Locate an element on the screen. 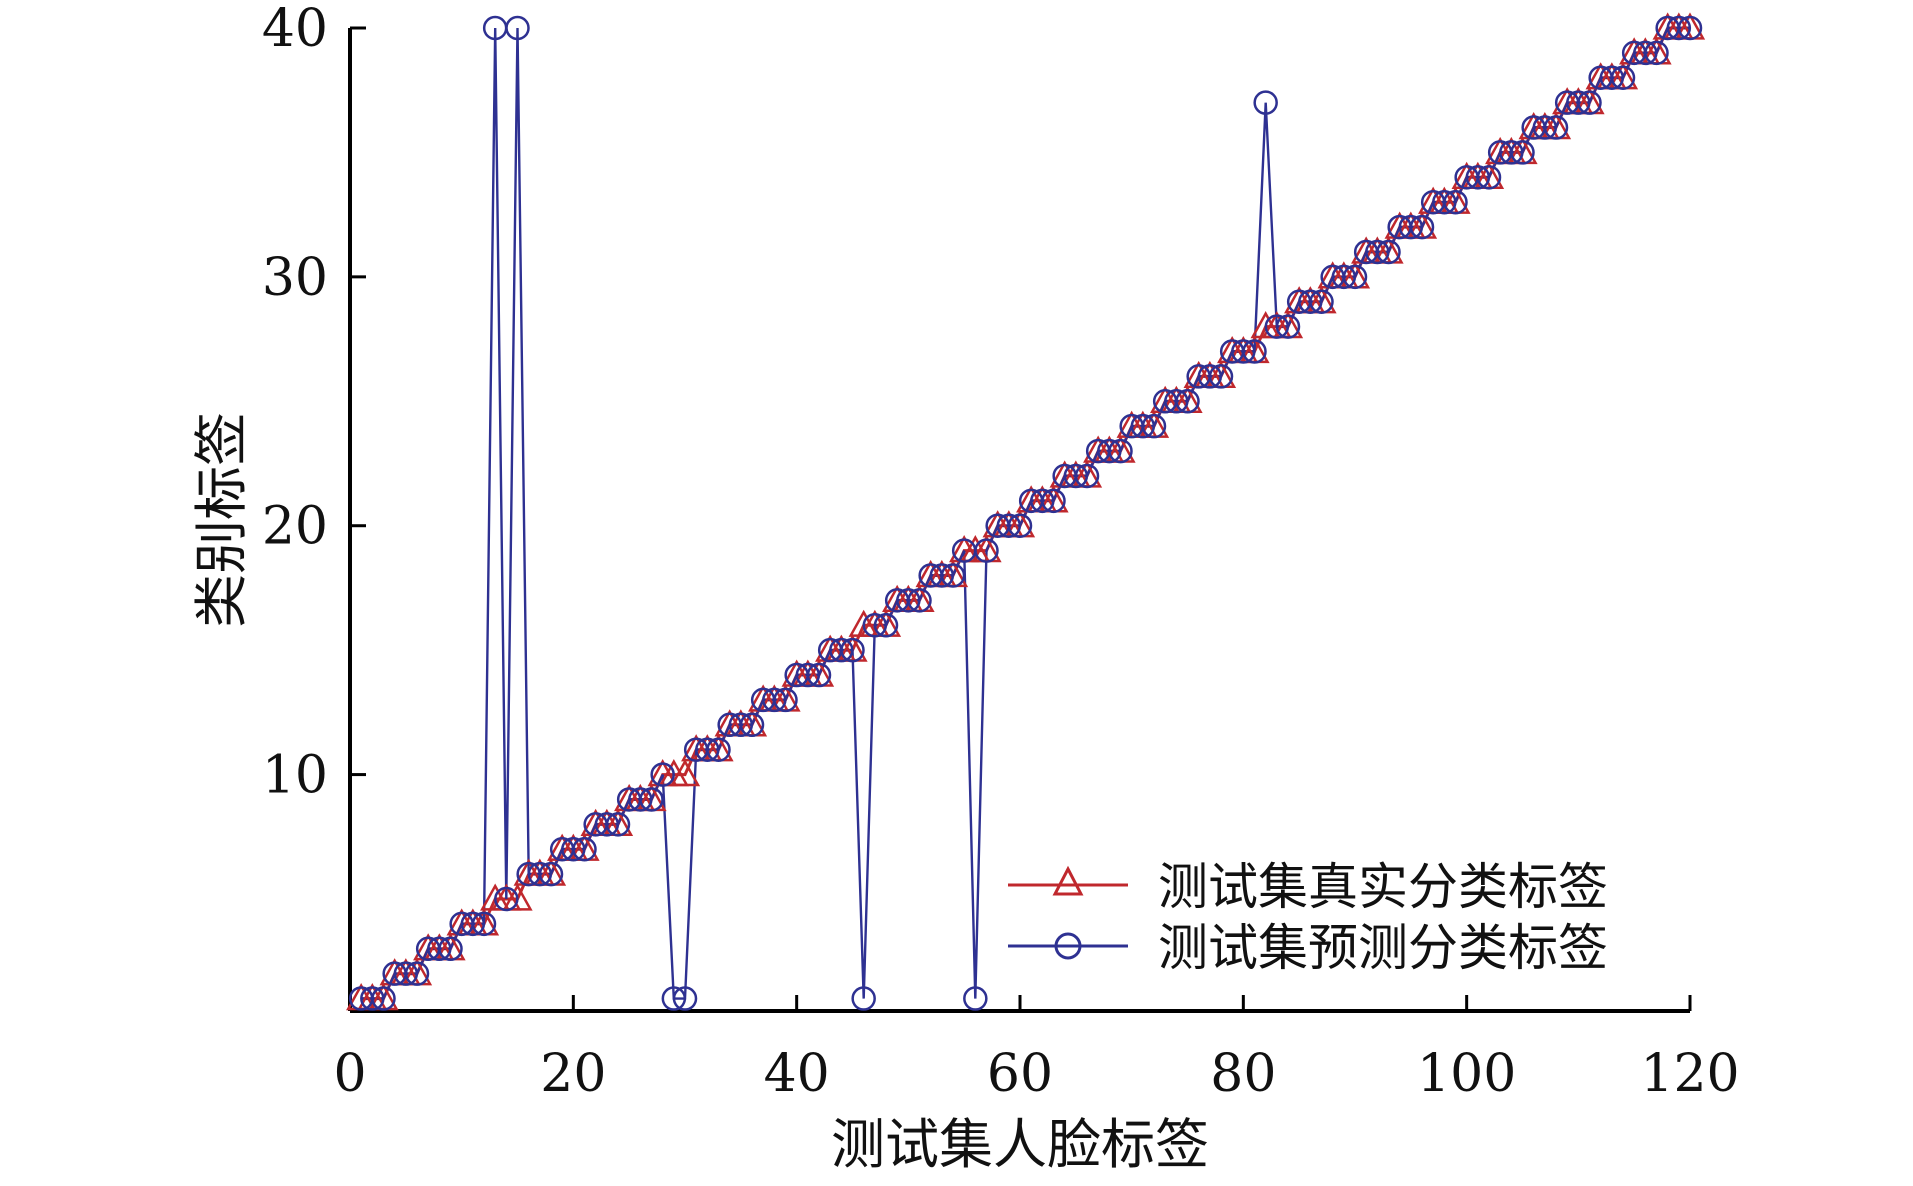  x-tick-label: 80 is located at coordinates (1243, 1074).